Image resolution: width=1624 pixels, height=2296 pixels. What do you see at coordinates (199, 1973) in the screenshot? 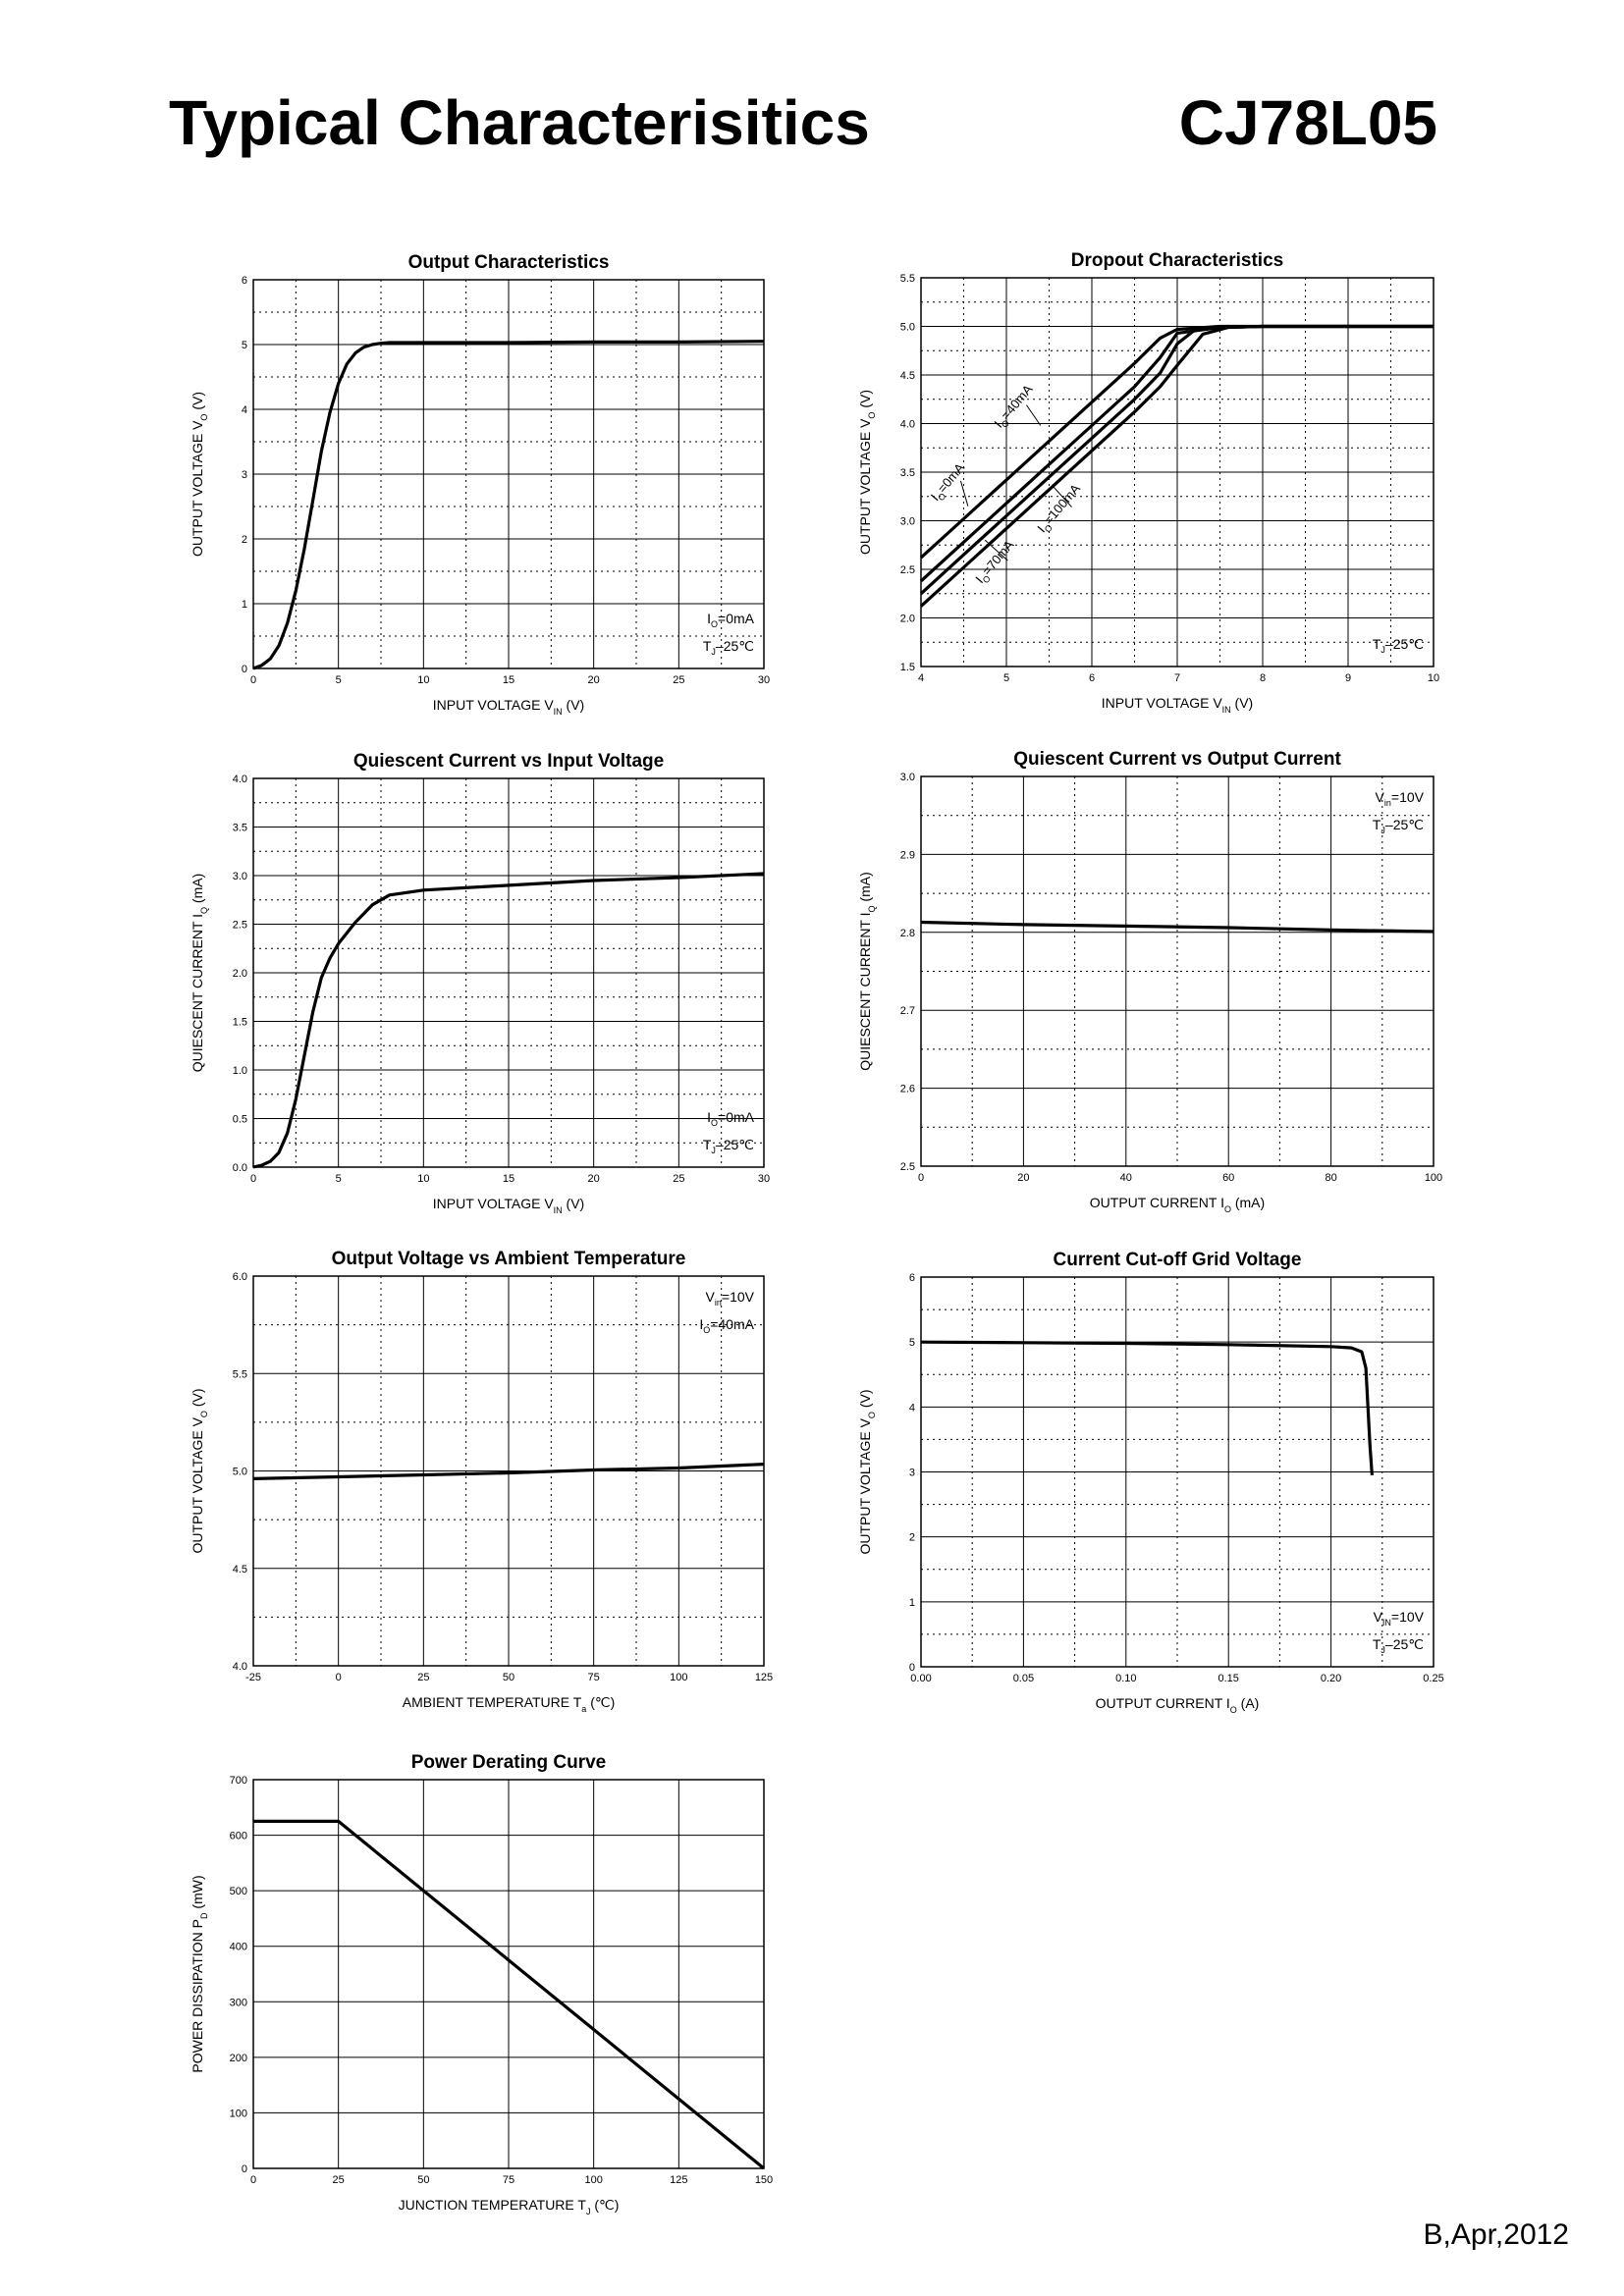
I see `y-axis-label: POWER DISSIPATION PD (mW)` at bounding box center [199, 1973].